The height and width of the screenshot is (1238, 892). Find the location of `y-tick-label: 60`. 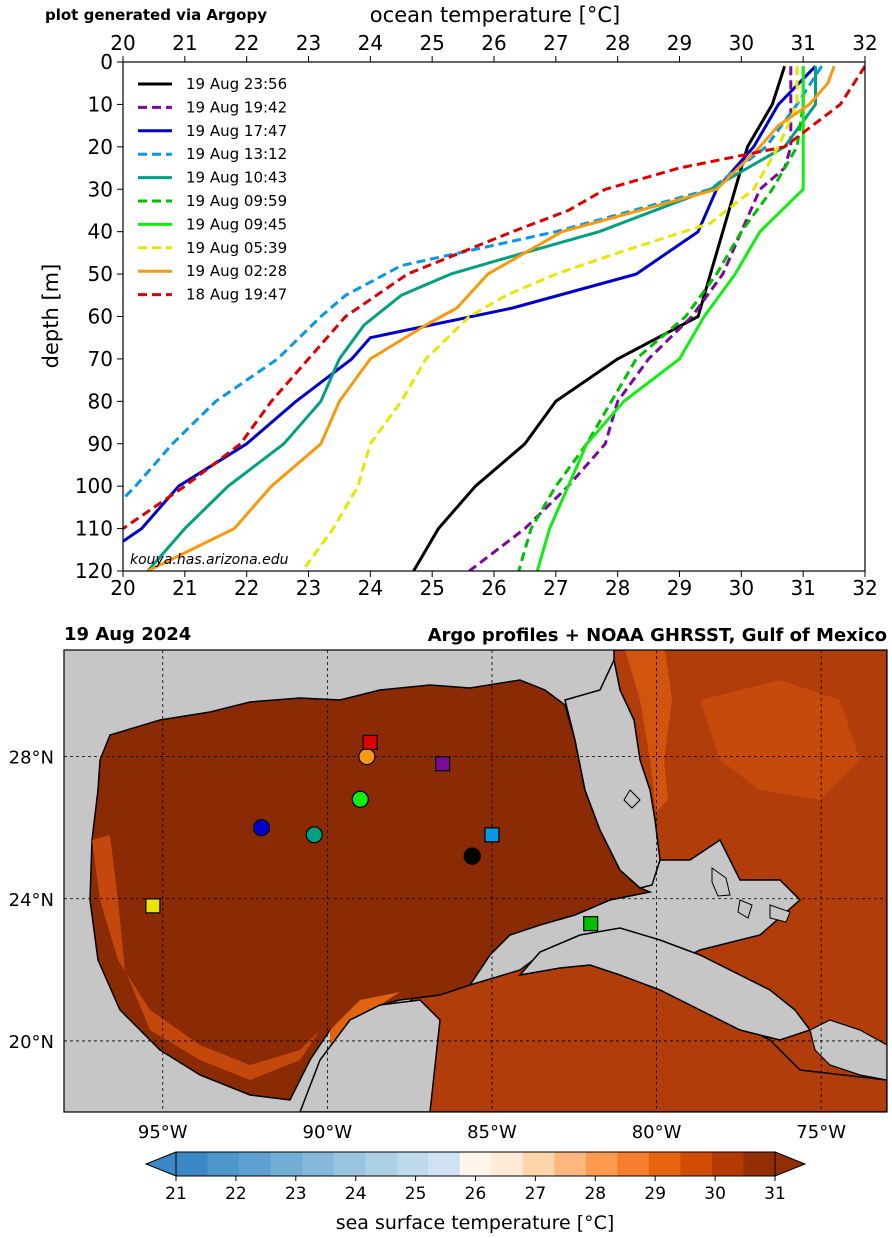

y-tick-label: 60 is located at coordinates (100, 317).